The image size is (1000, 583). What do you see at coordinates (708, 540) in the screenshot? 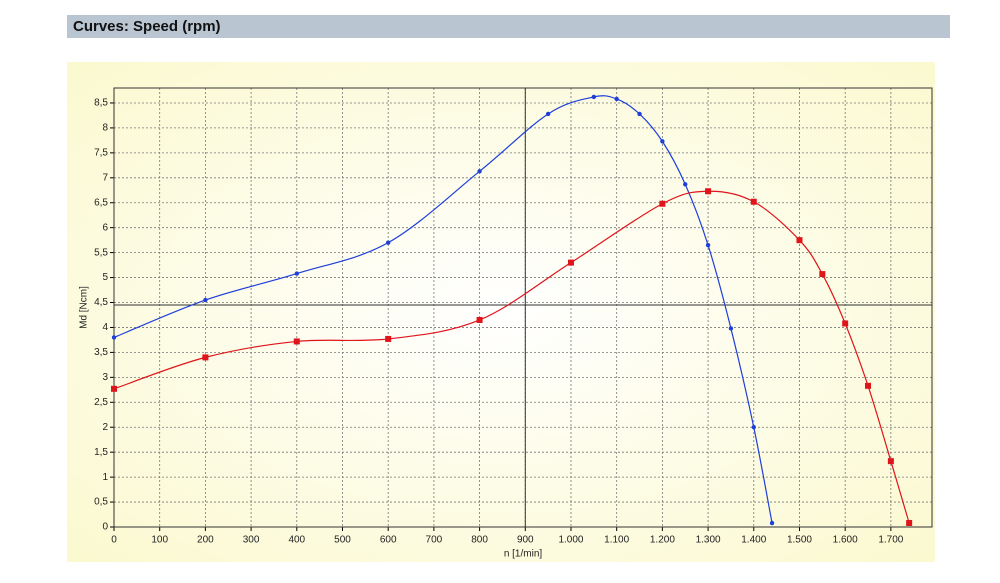
I see `x-tick-label: 1.300` at bounding box center [708, 540].